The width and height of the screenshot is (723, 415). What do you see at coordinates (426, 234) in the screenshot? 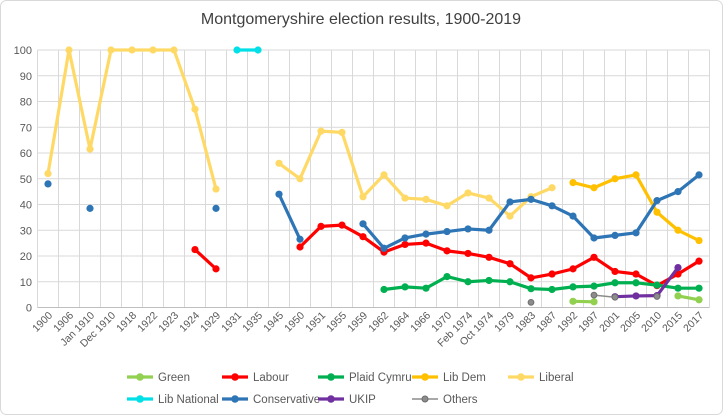
I see `data-point-conservative-1966` at bounding box center [426, 234].